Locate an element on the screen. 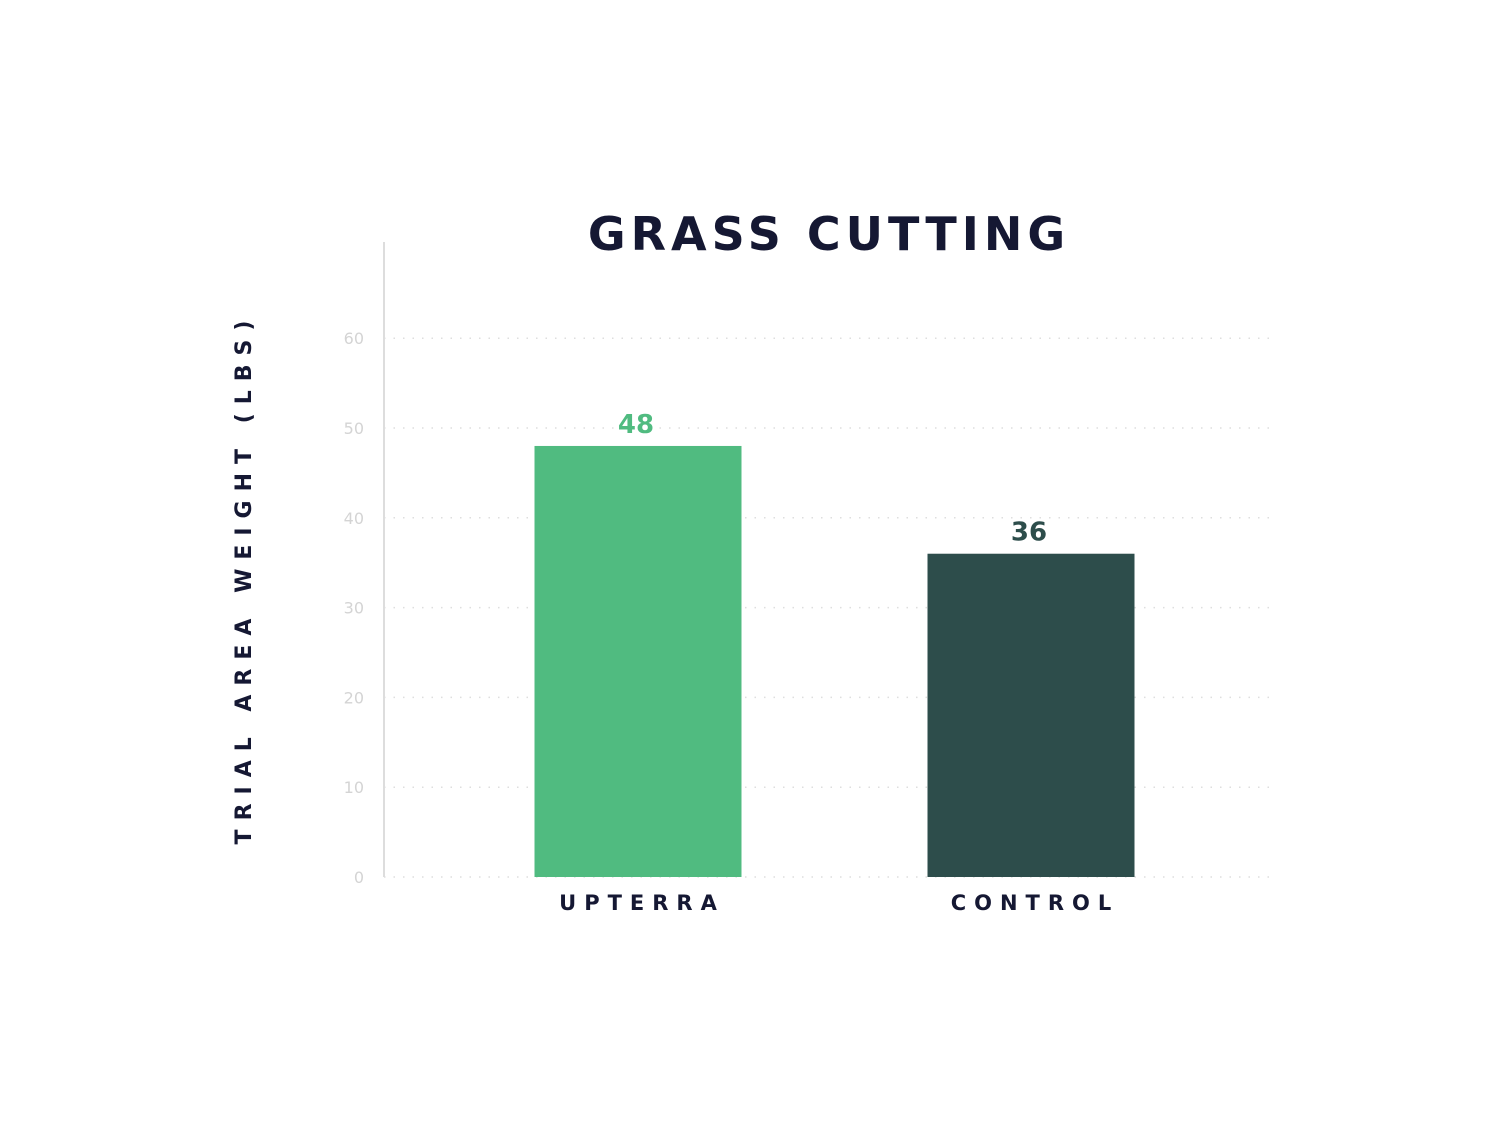 This screenshot has width=1501, height=1126. value-label: 36 is located at coordinates (1029, 533).